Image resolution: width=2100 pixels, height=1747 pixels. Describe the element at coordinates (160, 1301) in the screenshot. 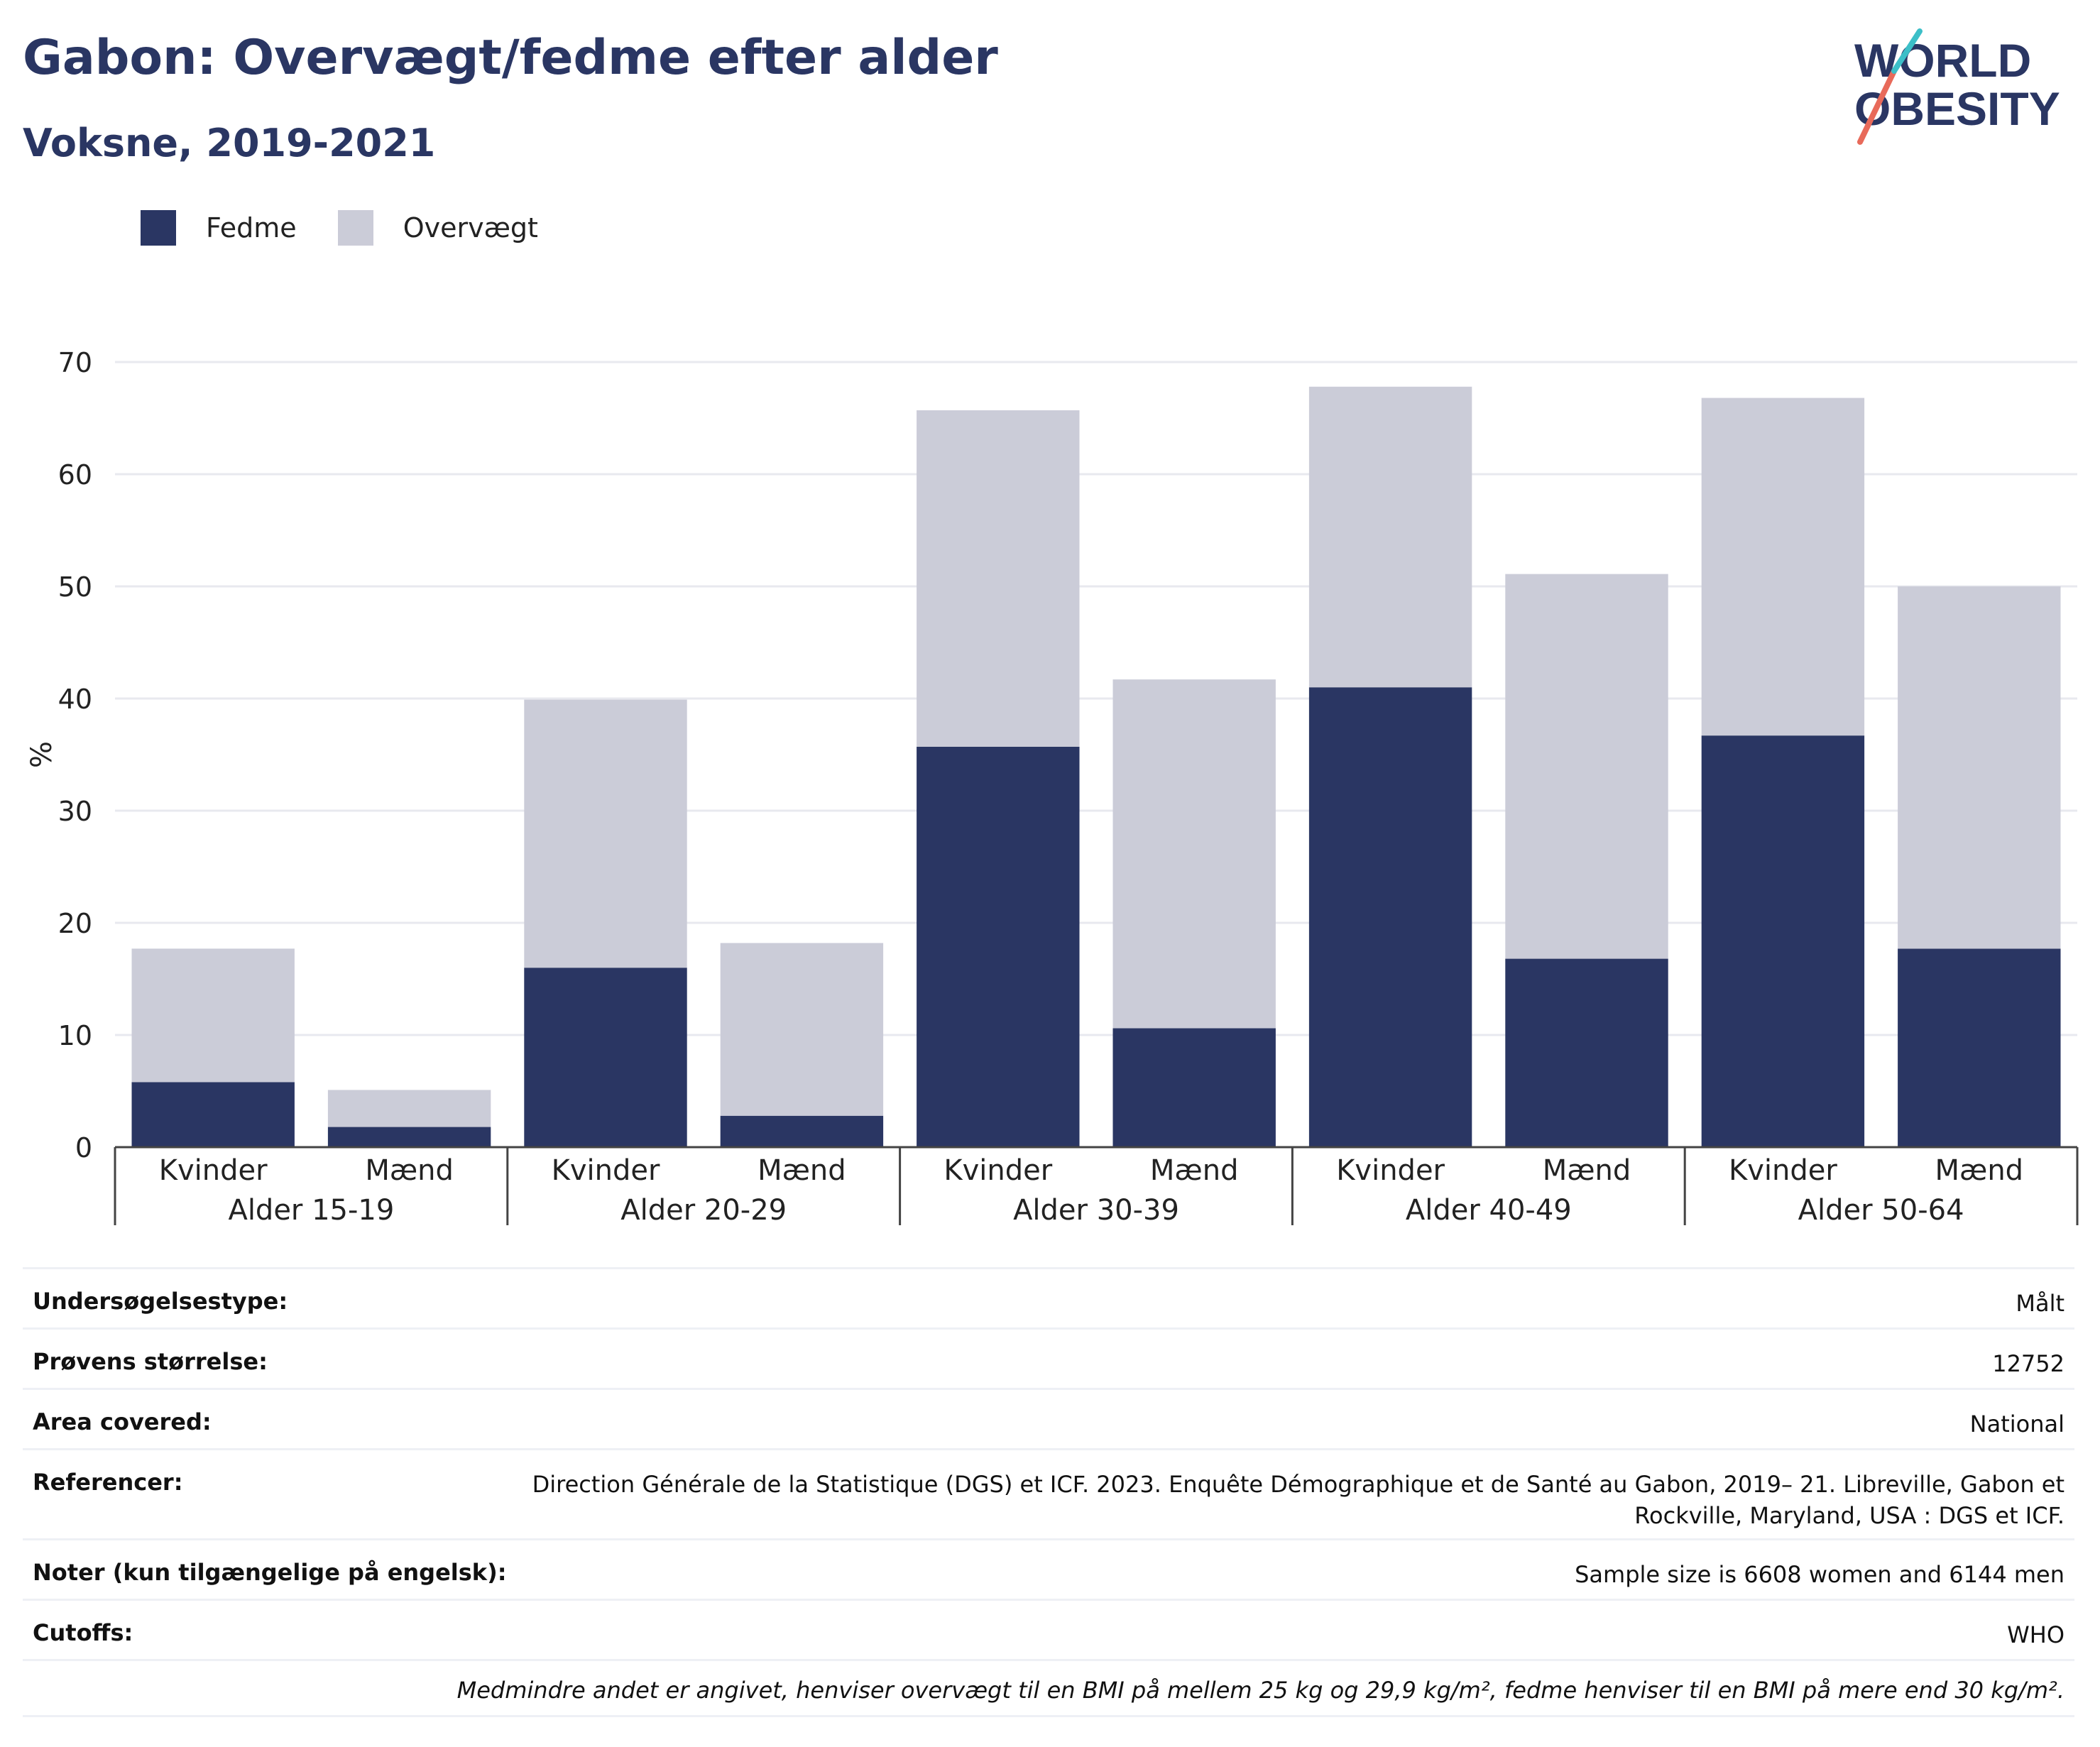

I see `info-key: Undersøgelsestype:` at that location.